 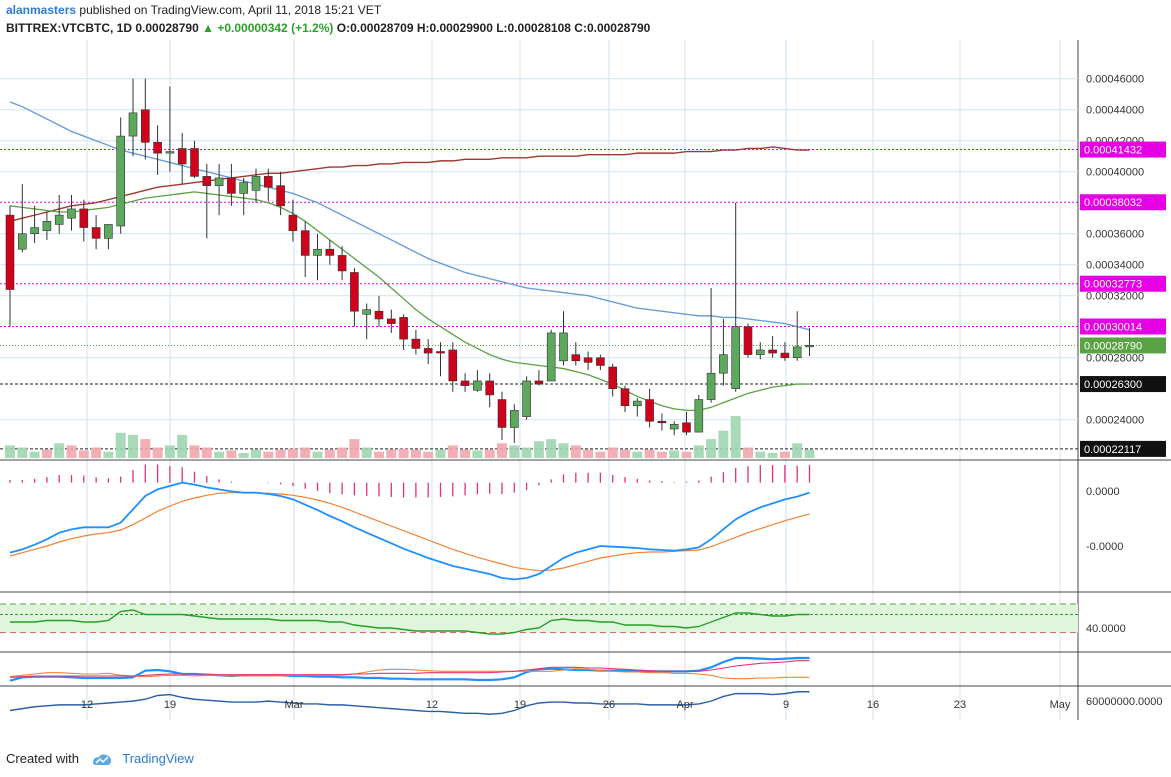 I want to click on ma-brown-line, so click(x=409, y=184).